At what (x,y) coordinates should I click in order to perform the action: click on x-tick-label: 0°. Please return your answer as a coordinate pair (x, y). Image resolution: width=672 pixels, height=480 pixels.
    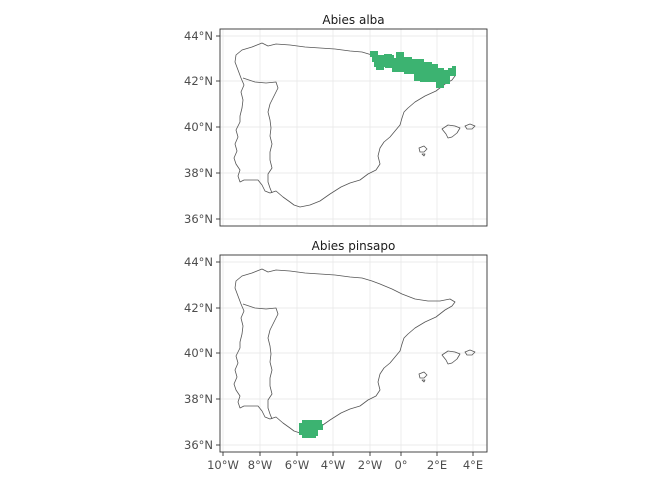
    Looking at the image, I should click on (400, 465).